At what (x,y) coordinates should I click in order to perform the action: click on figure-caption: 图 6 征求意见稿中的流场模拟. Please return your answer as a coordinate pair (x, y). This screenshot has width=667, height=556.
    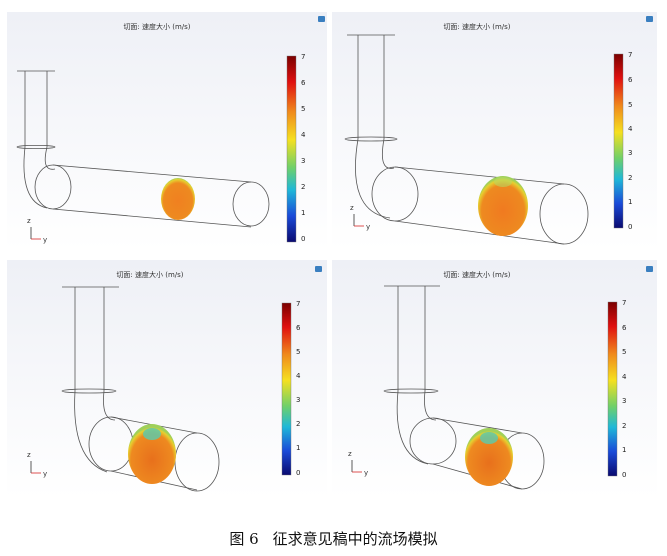
    Looking at the image, I should click on (333, 538).